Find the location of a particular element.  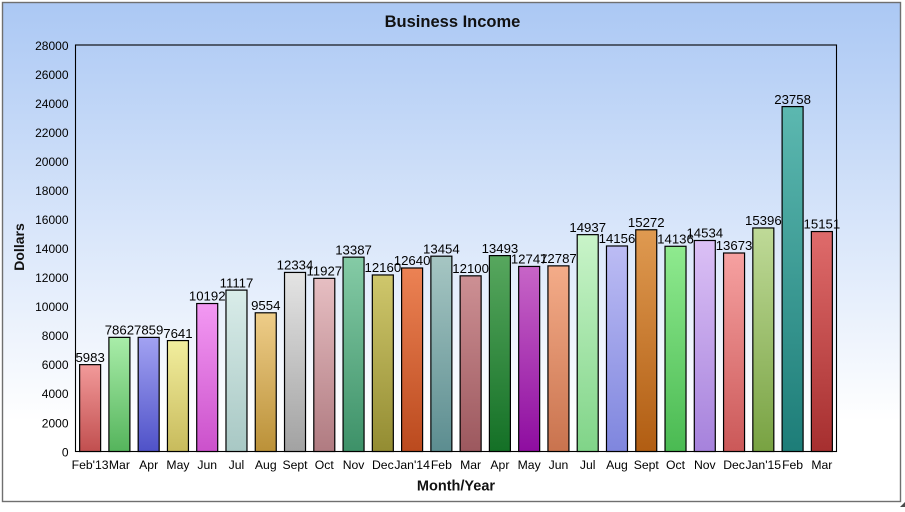

svg-text: 12100 is located at coordinates (470, 268).